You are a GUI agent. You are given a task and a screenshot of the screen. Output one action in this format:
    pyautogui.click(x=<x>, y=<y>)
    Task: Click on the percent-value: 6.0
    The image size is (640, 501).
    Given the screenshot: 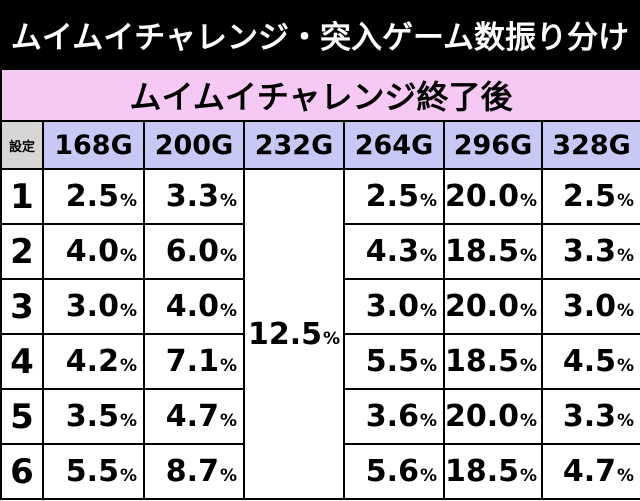 What is the action you would take?
    pyautogui.click(x=192, y=251)
    